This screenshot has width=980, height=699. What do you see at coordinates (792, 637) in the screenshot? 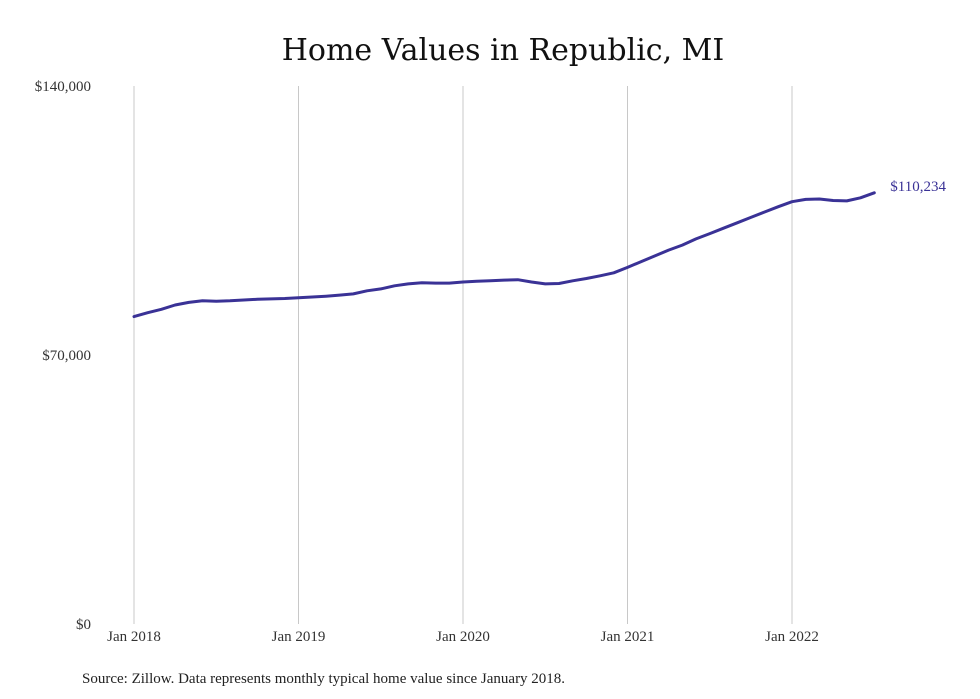
I see `x-tick-label: Jan 2022` at bounding box center [792, 637].